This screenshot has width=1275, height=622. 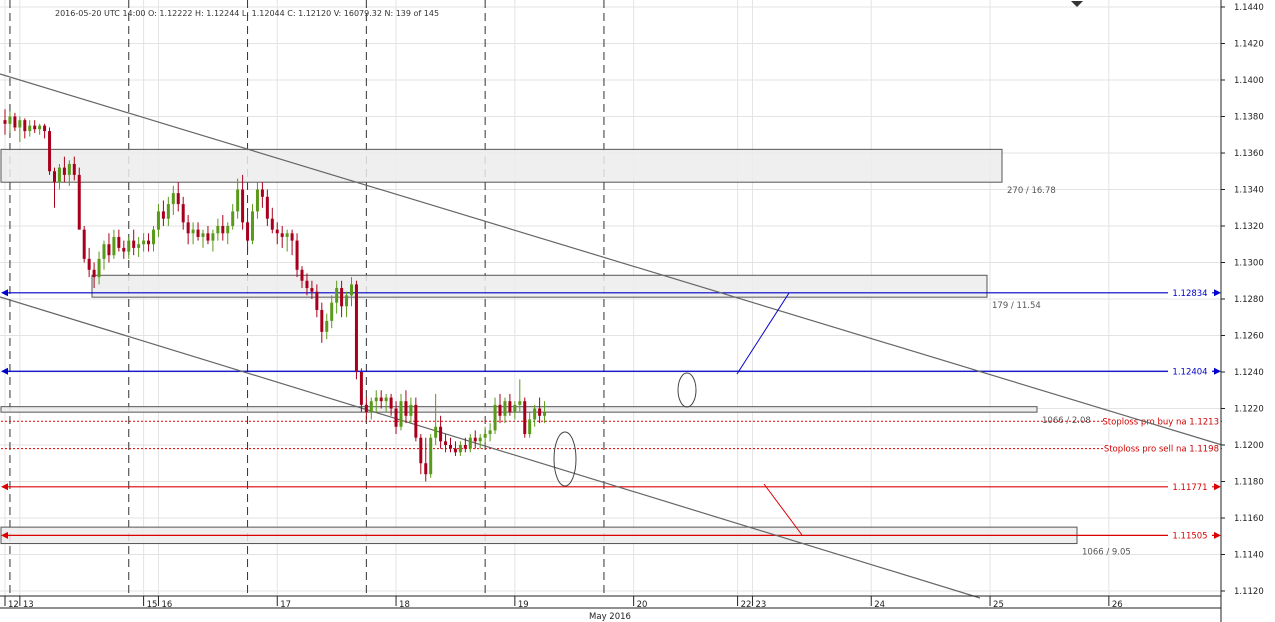 I want to click on stoploss-tag-bg, so click(x=1161, y=448).